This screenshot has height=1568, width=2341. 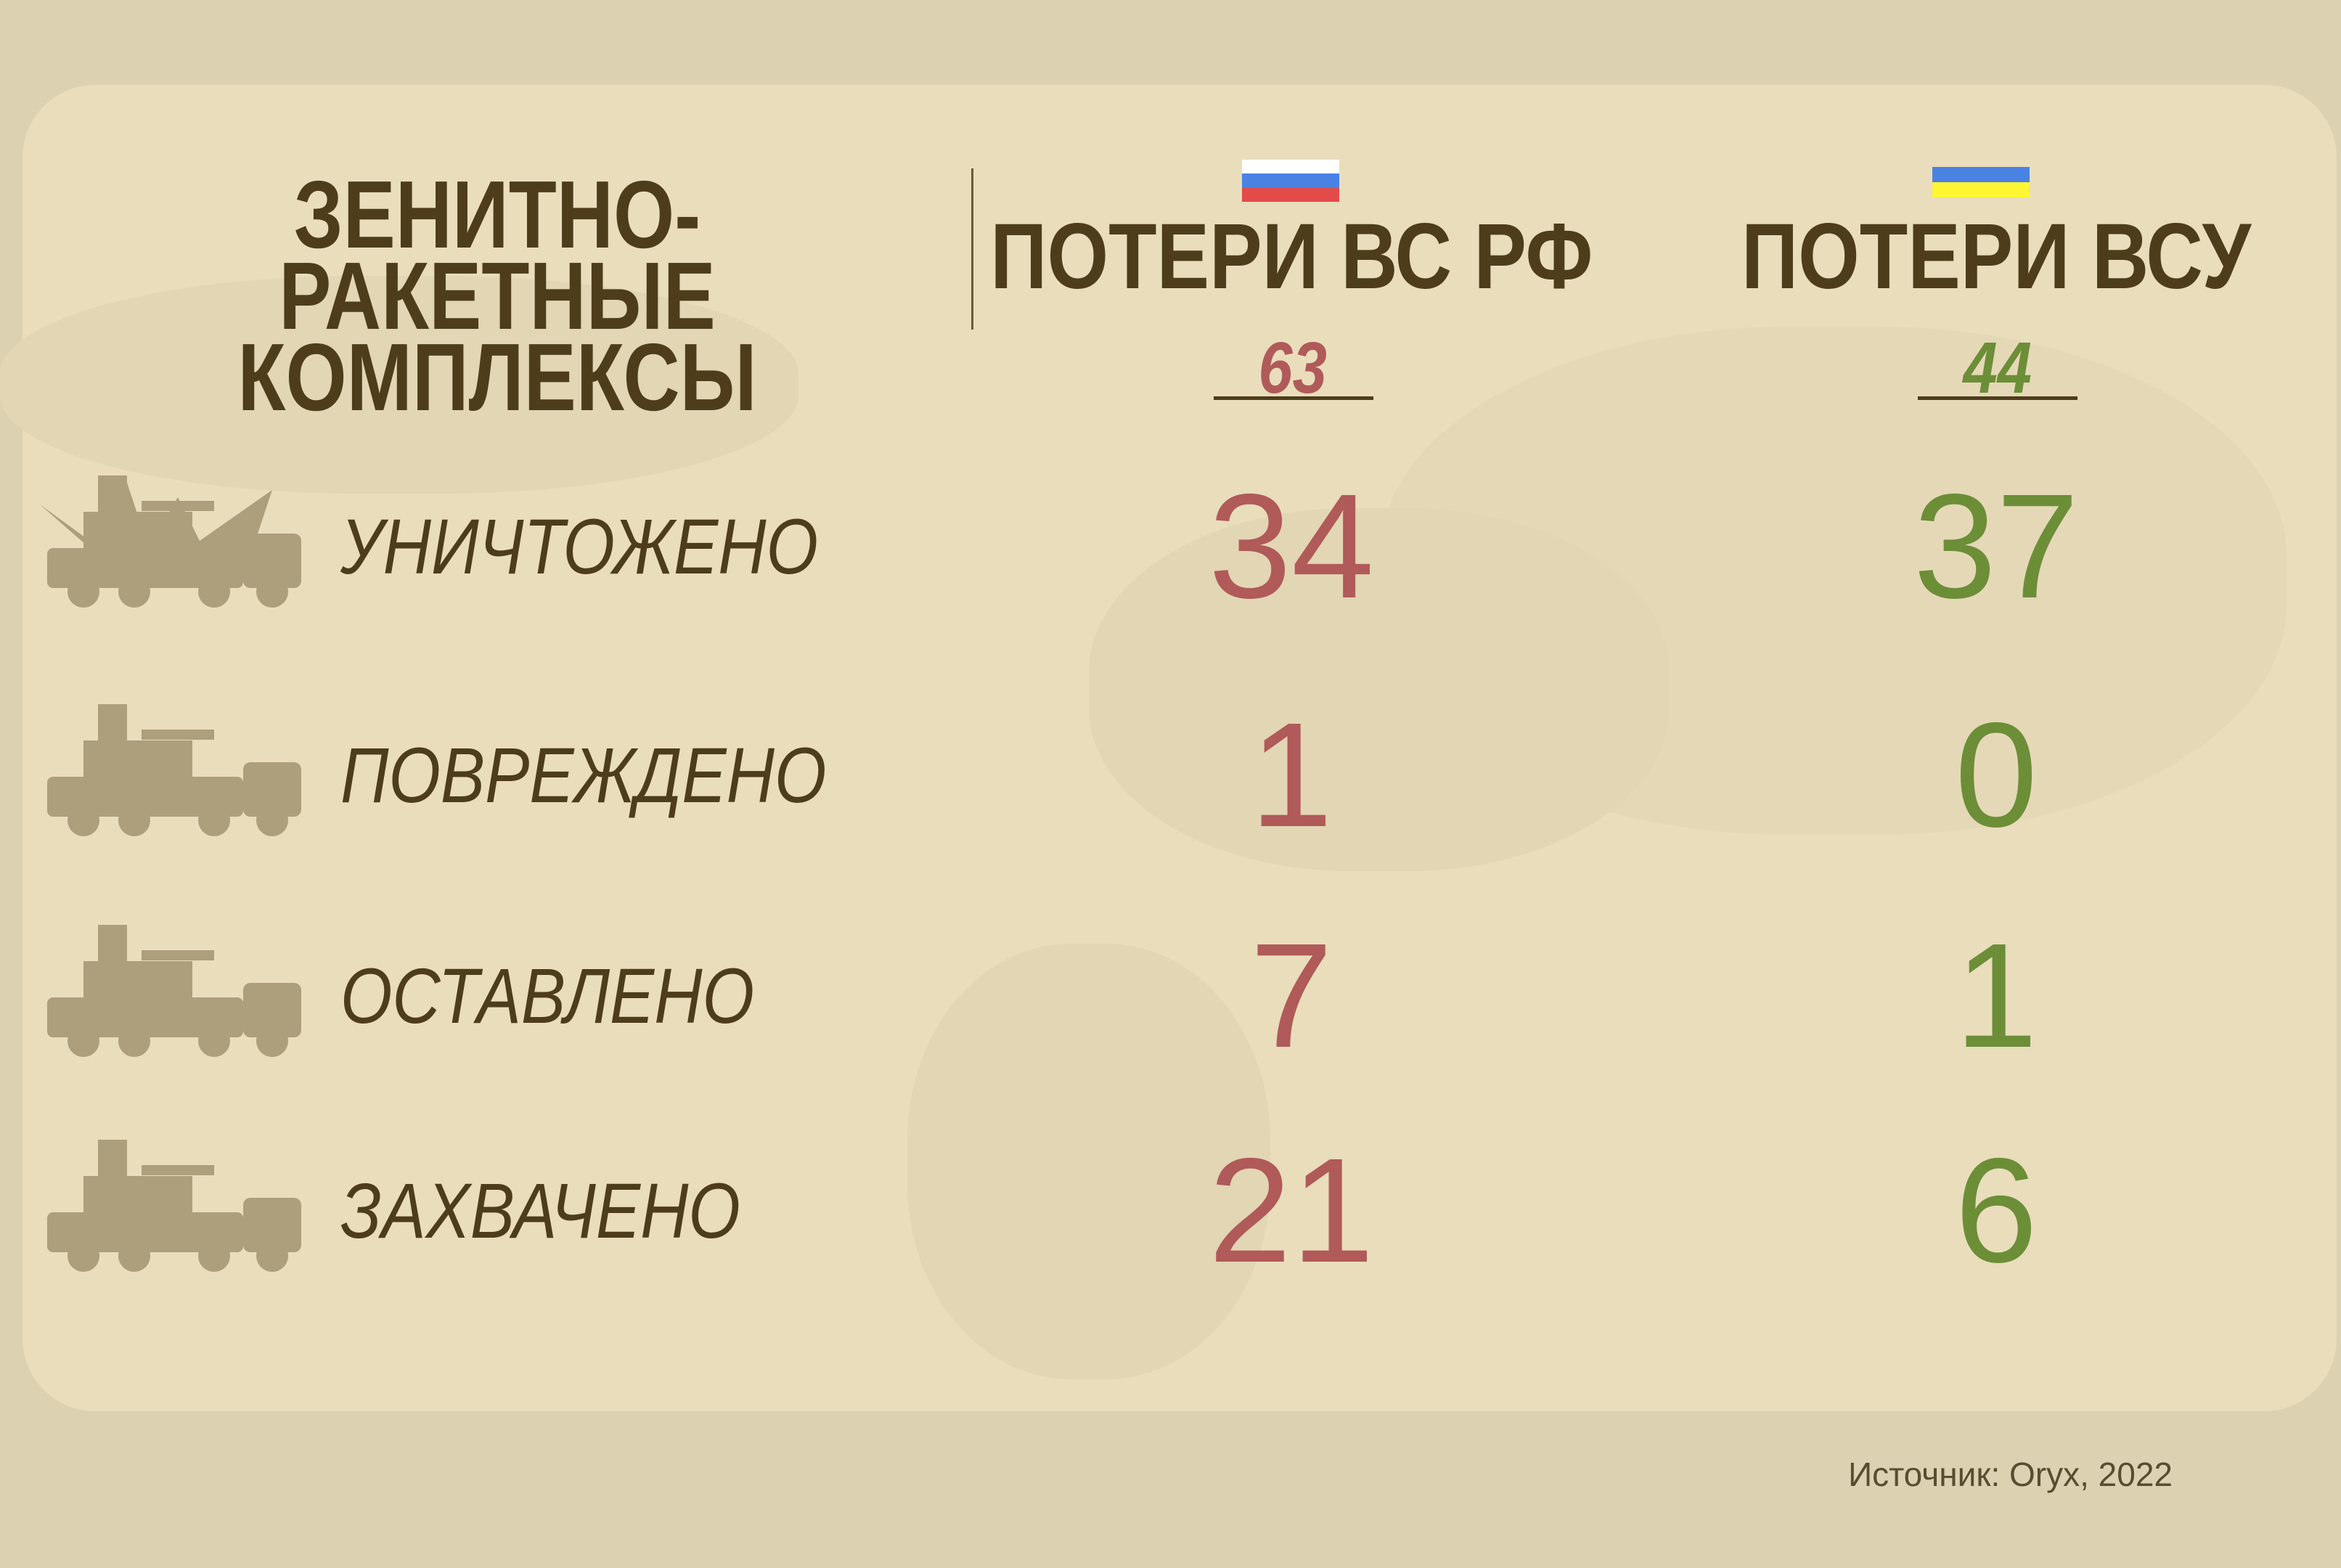 I want to click on row-label: ПОВРЕЖДЕНО, so click(x=583, y=775).